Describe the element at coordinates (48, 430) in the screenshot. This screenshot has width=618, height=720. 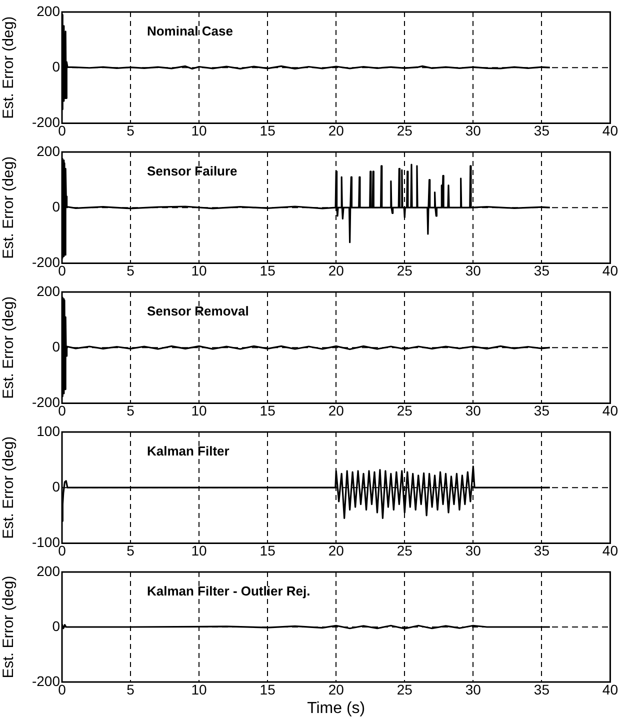
I see `y-tick-label: 100` at that location.